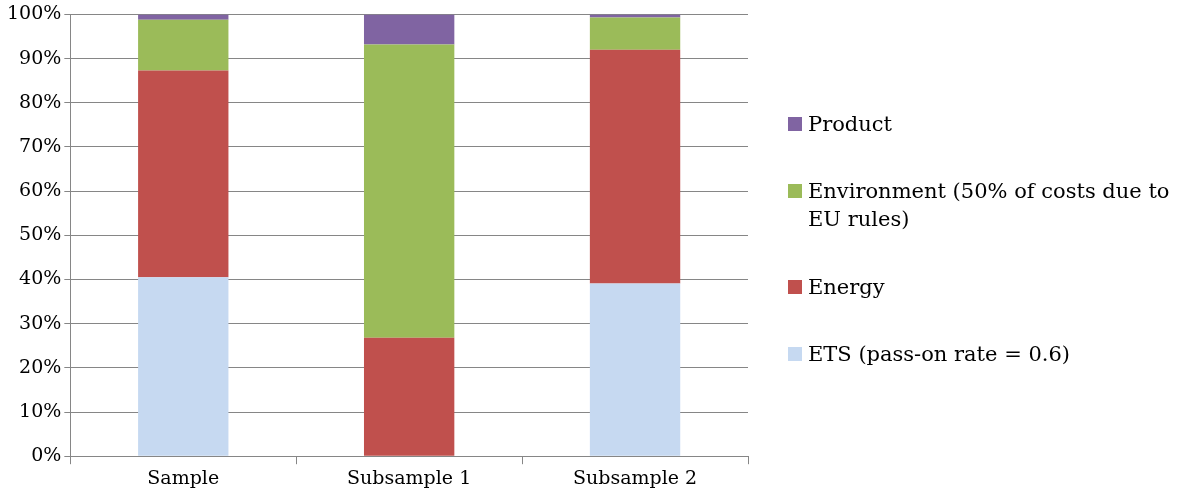  What do you see at coordinates (40, 365) in the screenshot?
I see `y-tick-label: 20%` at bounding box center [40, 365].